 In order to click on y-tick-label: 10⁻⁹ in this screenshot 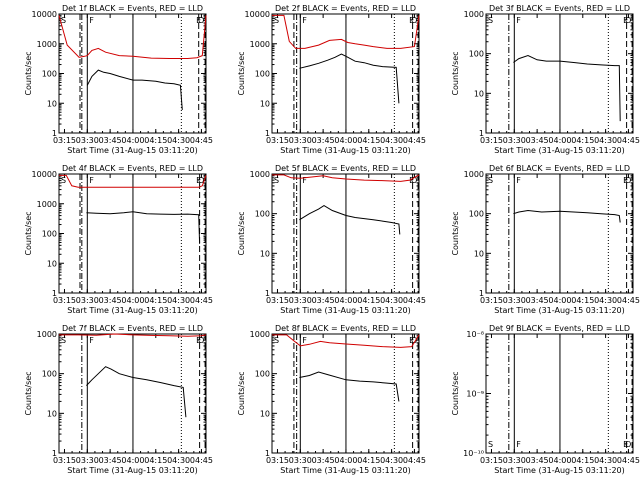, I will do `click(475, 394)`.